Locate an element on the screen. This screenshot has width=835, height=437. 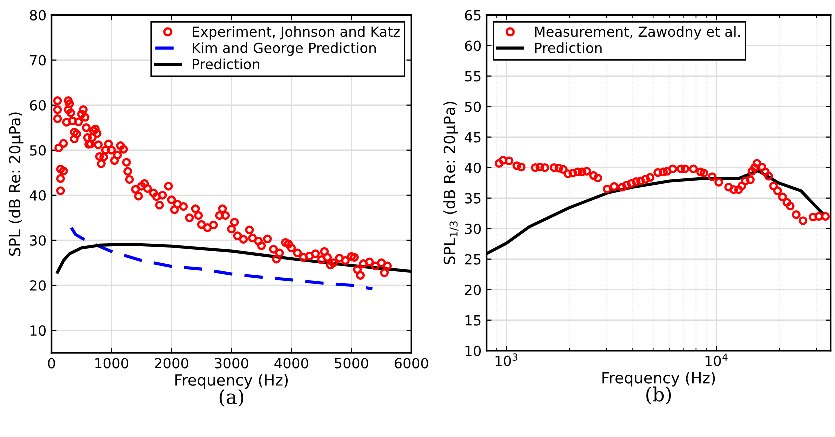
x-tick-label: 3000 is located at coordinates (231, 363).